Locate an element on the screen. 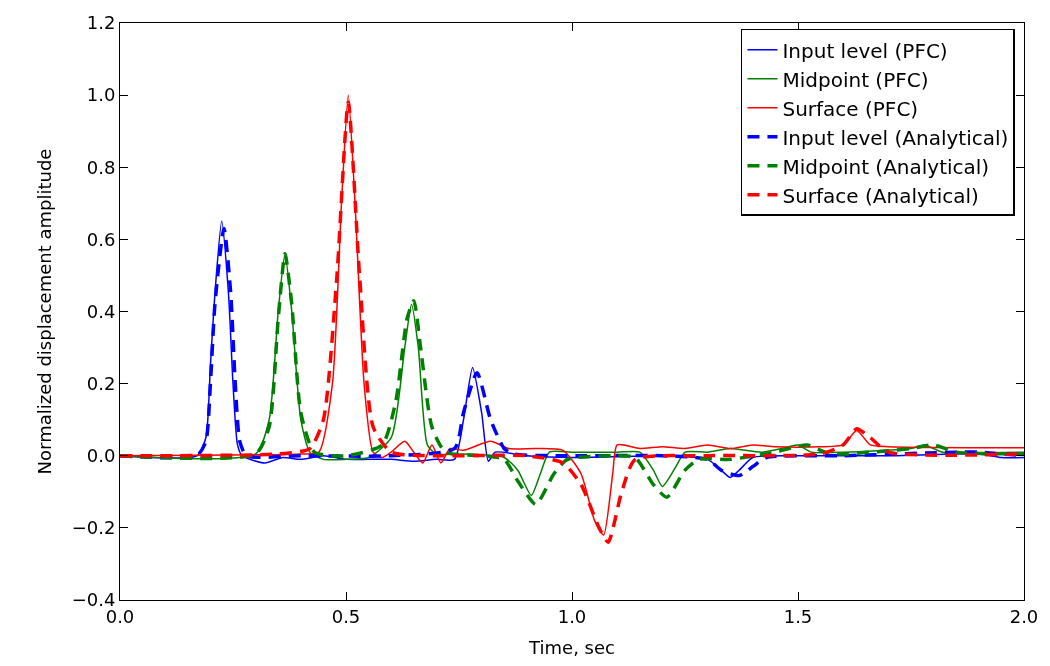 The width and height of the screenshot is (1050, 666). x-tick-label: 0.5 is located at coordinates (346, 616).